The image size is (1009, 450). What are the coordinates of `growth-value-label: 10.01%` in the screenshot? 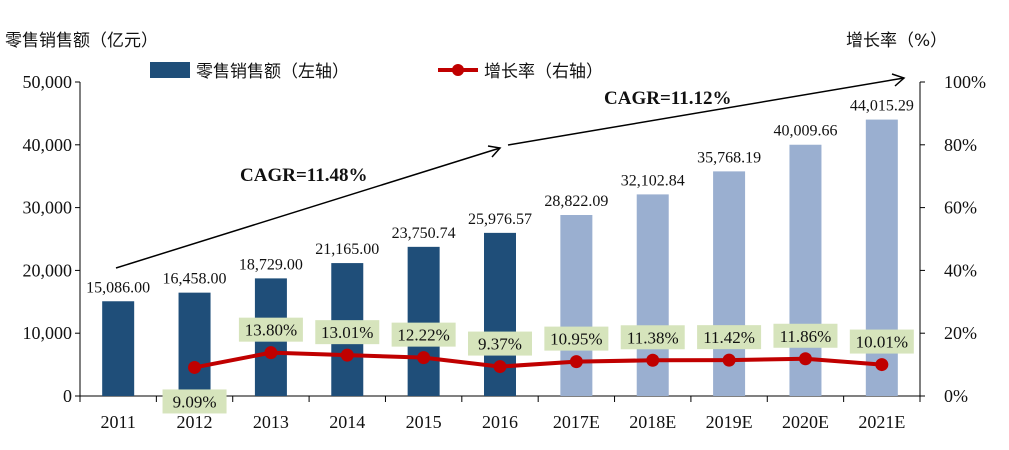 It's located at (882, 342).